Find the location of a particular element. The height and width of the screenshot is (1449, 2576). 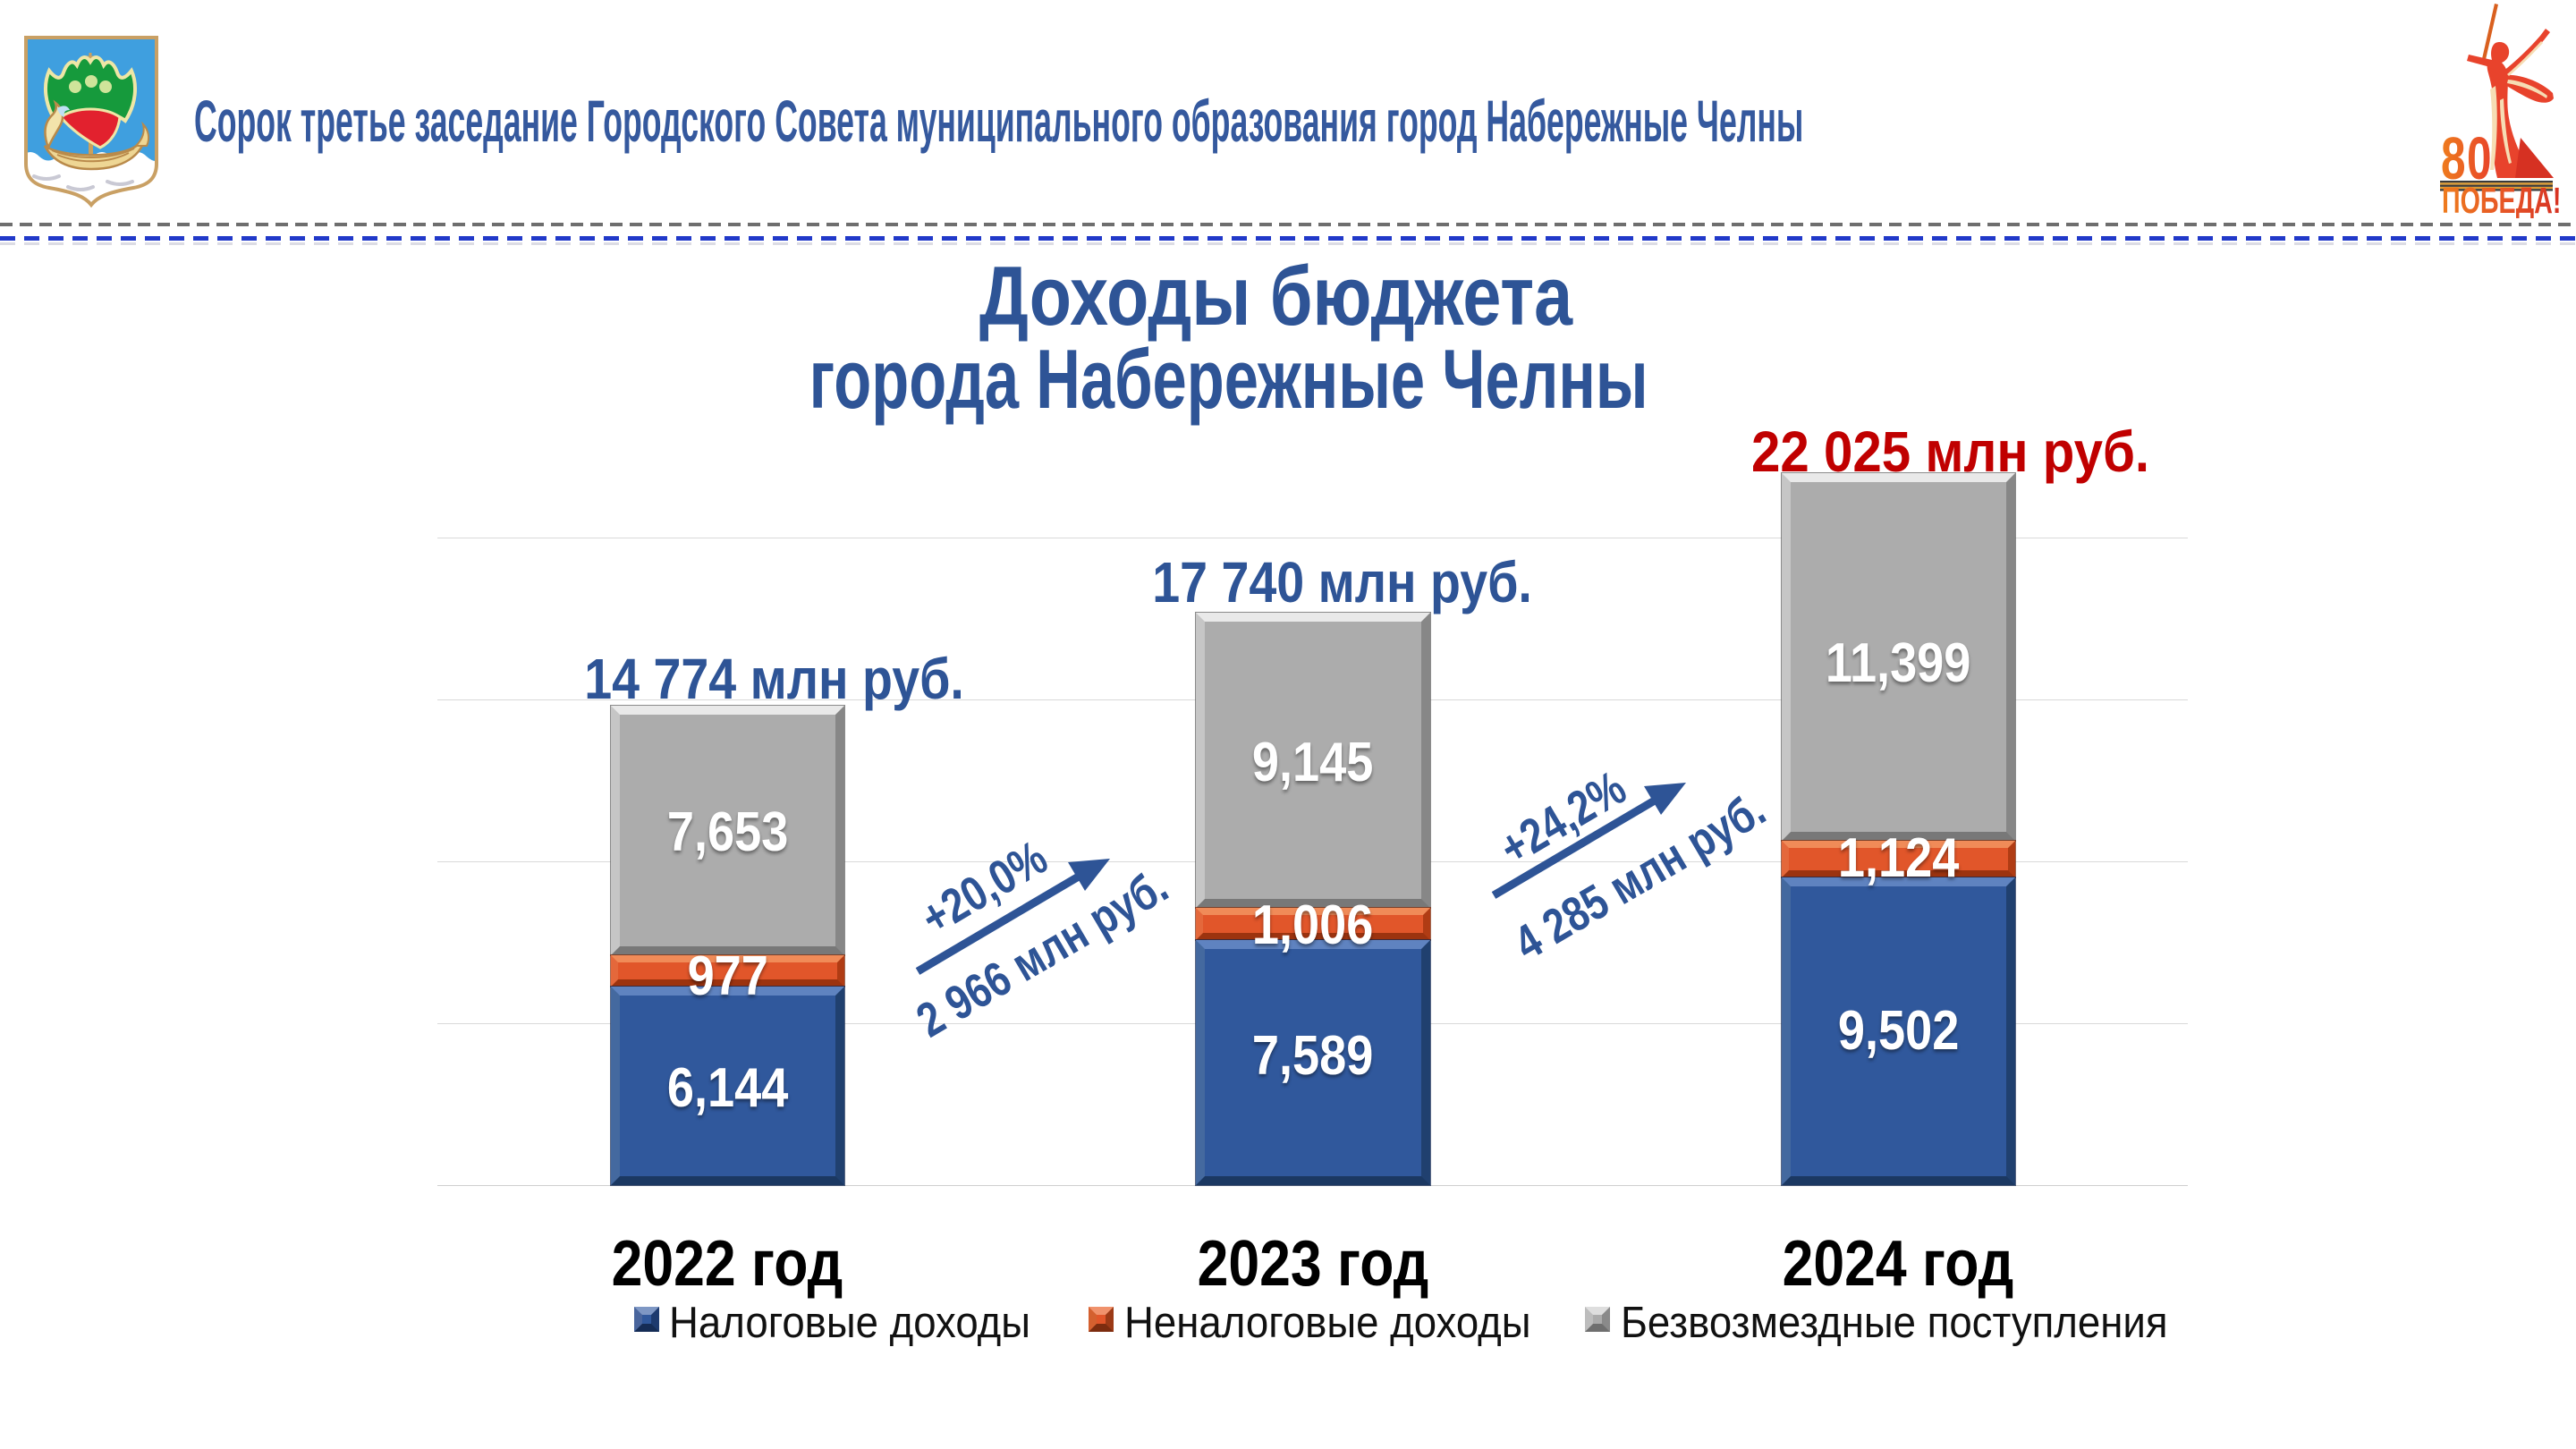

svg-text: ПОБЕДА! is located at coordinates (2501, 199).